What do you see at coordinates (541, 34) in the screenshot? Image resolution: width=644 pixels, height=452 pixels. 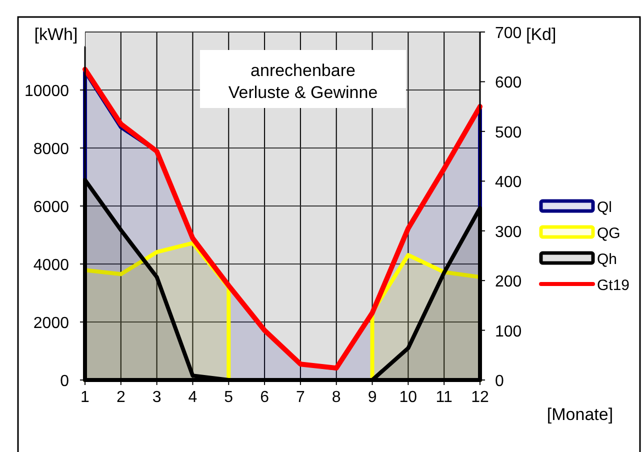 I see `y2-axis-title: [Kd]` at bounding box center [541, 34].